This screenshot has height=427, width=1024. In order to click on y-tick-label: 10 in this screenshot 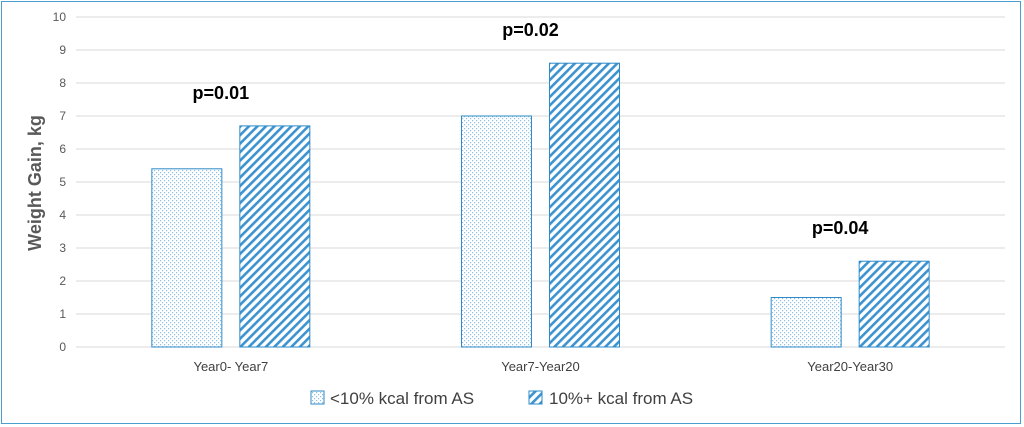, I will do `click(60, 17)`.